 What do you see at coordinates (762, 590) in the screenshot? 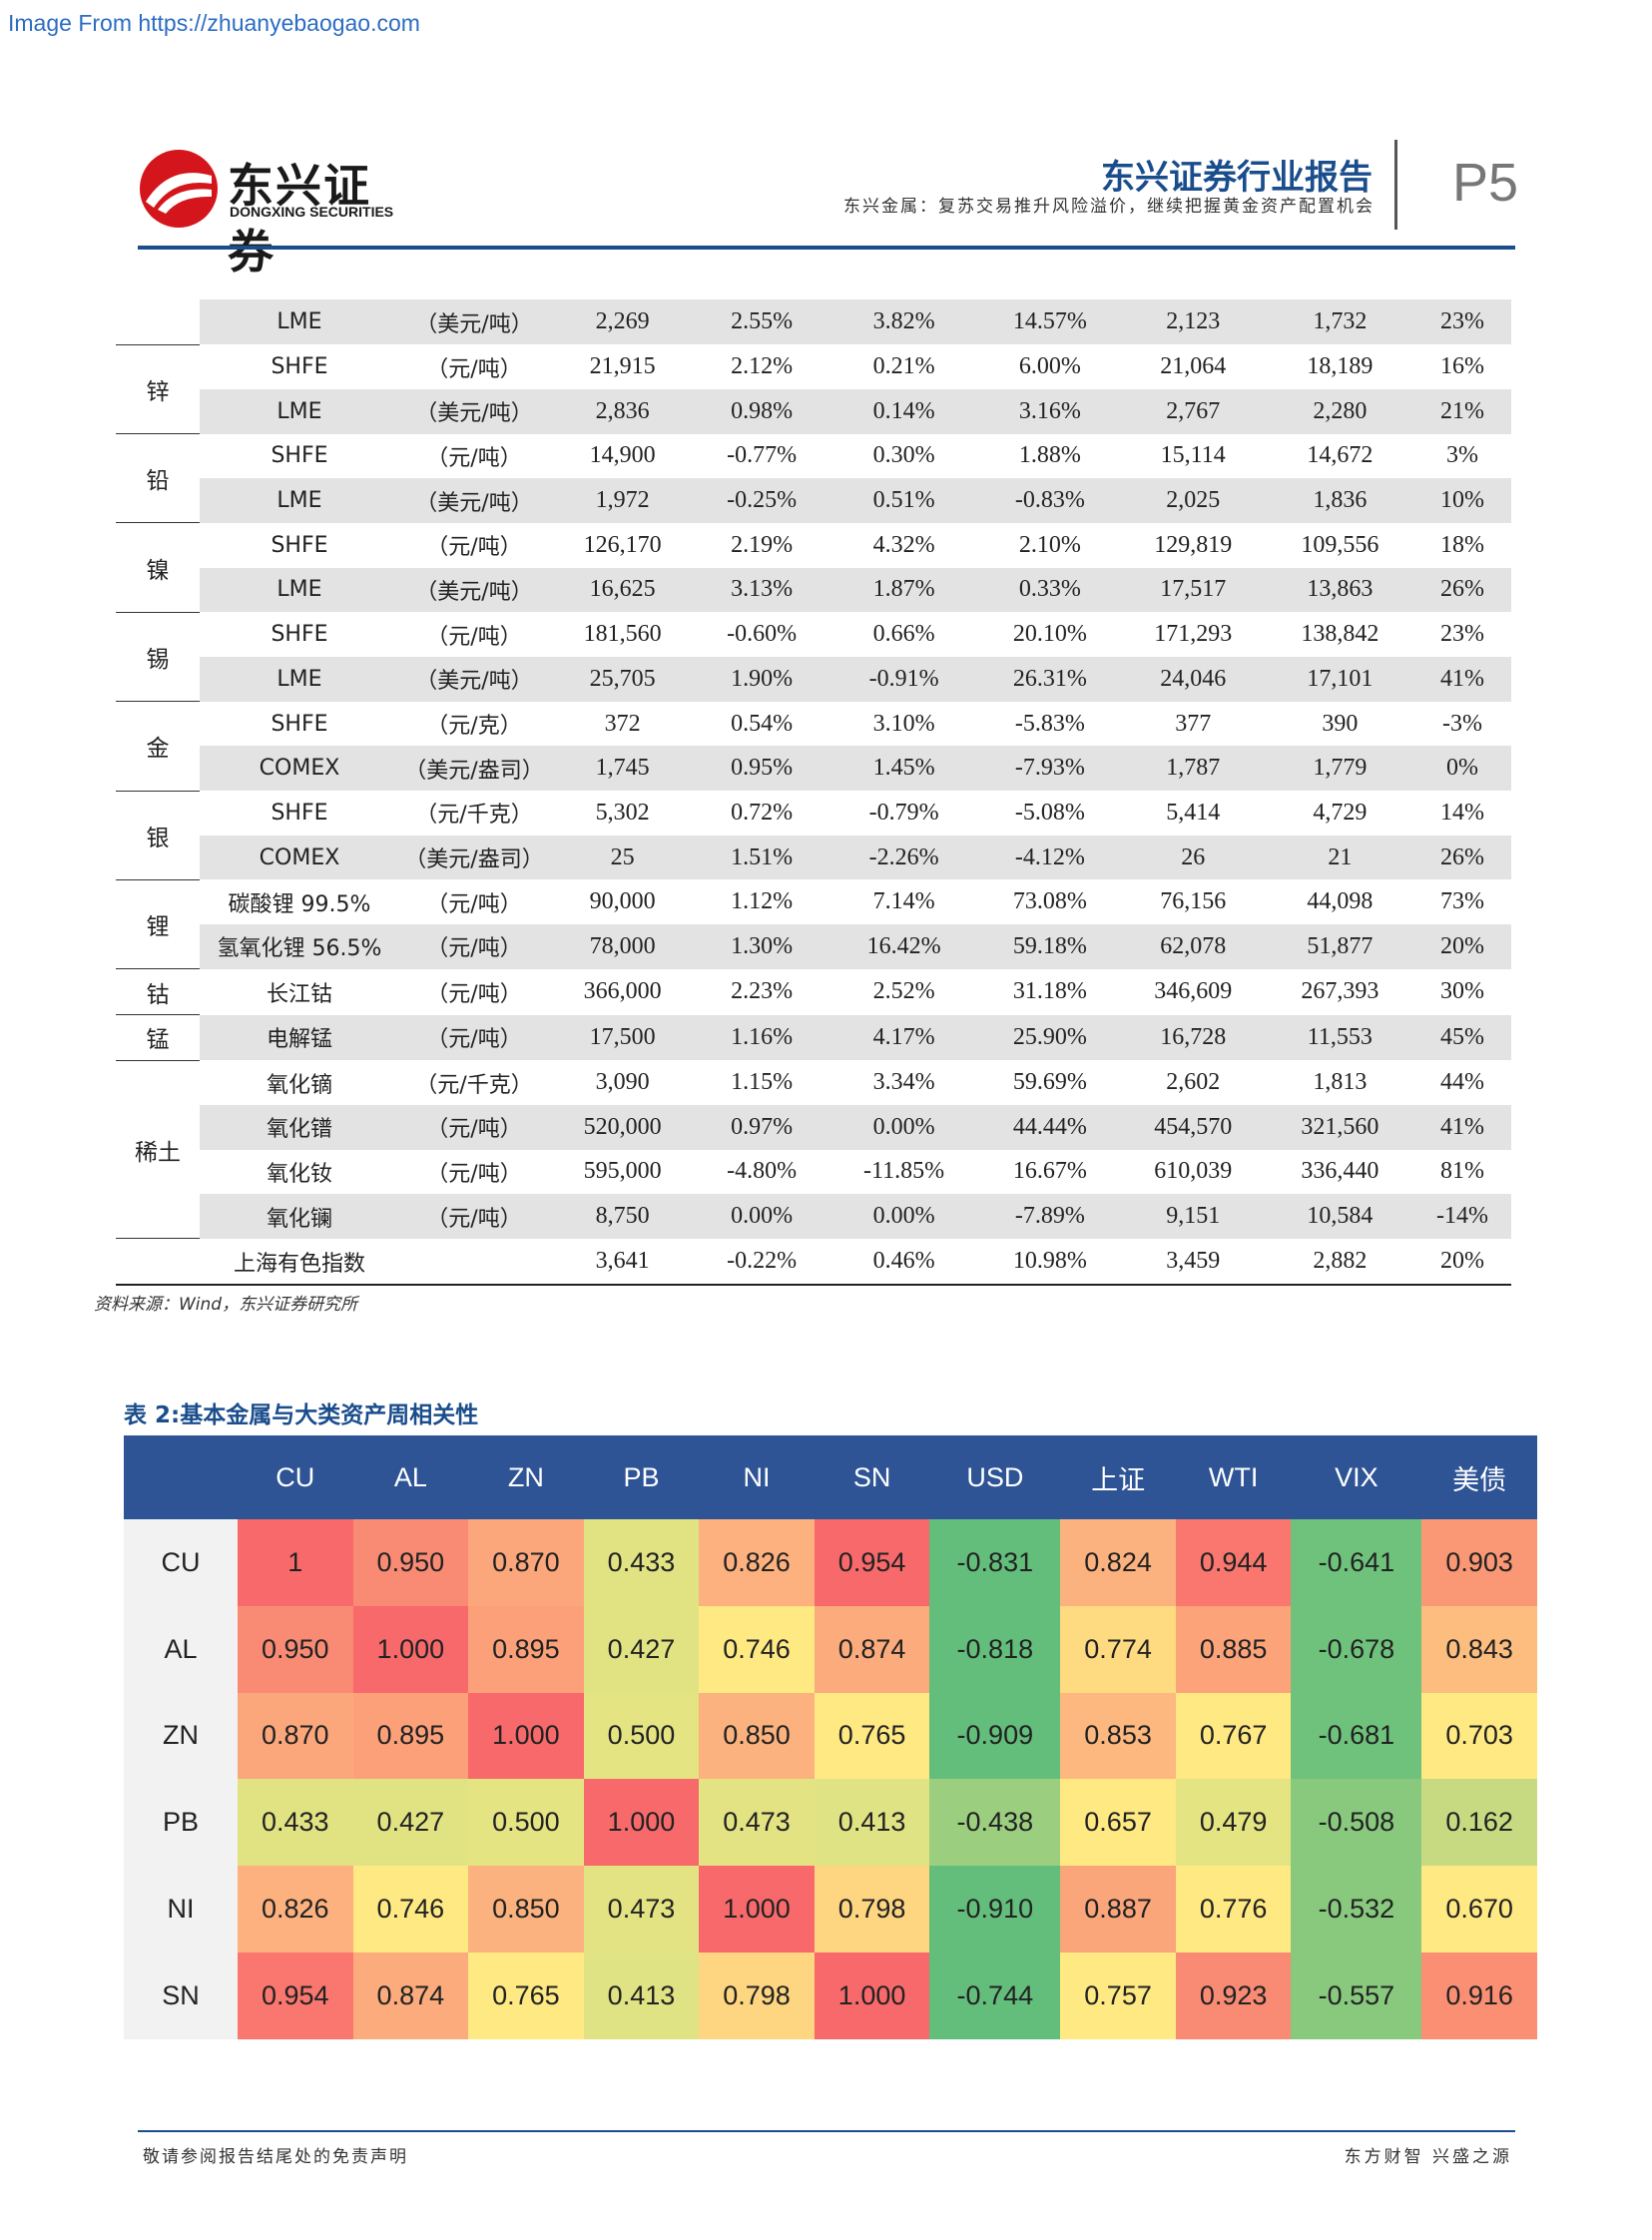
I see `value-cell: 3.13%` at bounding box center [762, 590].